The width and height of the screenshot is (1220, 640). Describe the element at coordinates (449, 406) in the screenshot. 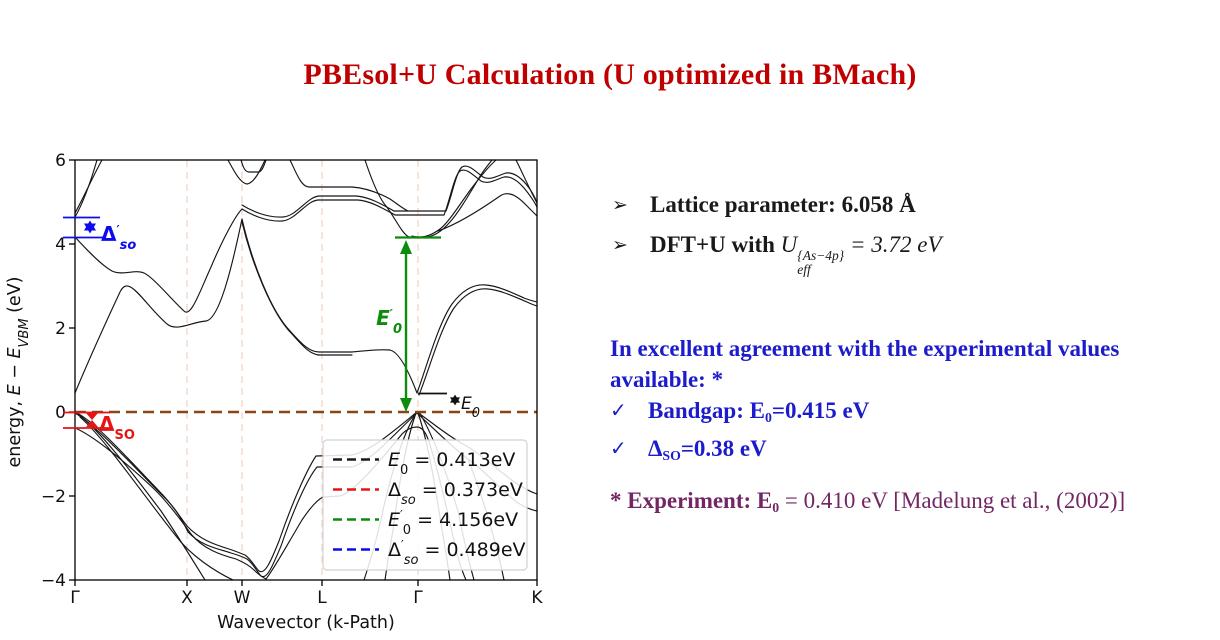

I see `annotation-e0: E0` at that location.